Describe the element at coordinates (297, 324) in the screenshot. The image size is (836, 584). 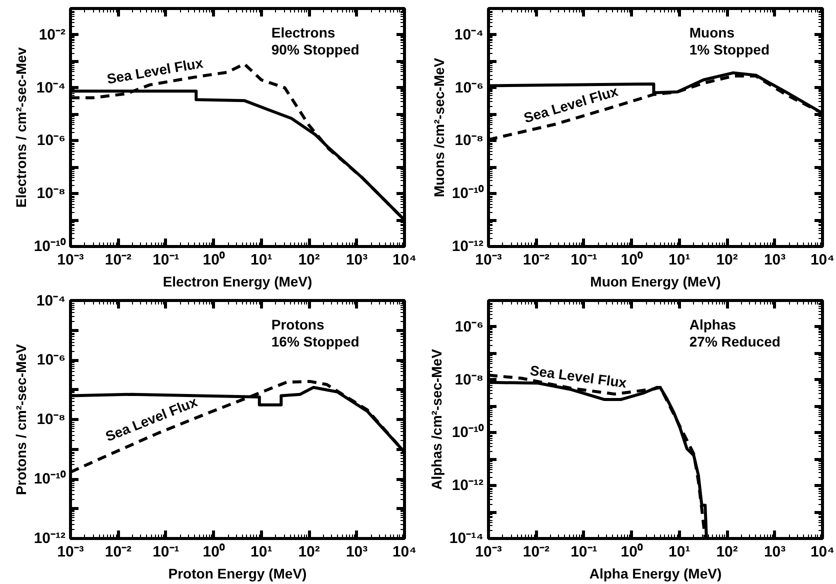
I see `annotation: Protons` at that location.